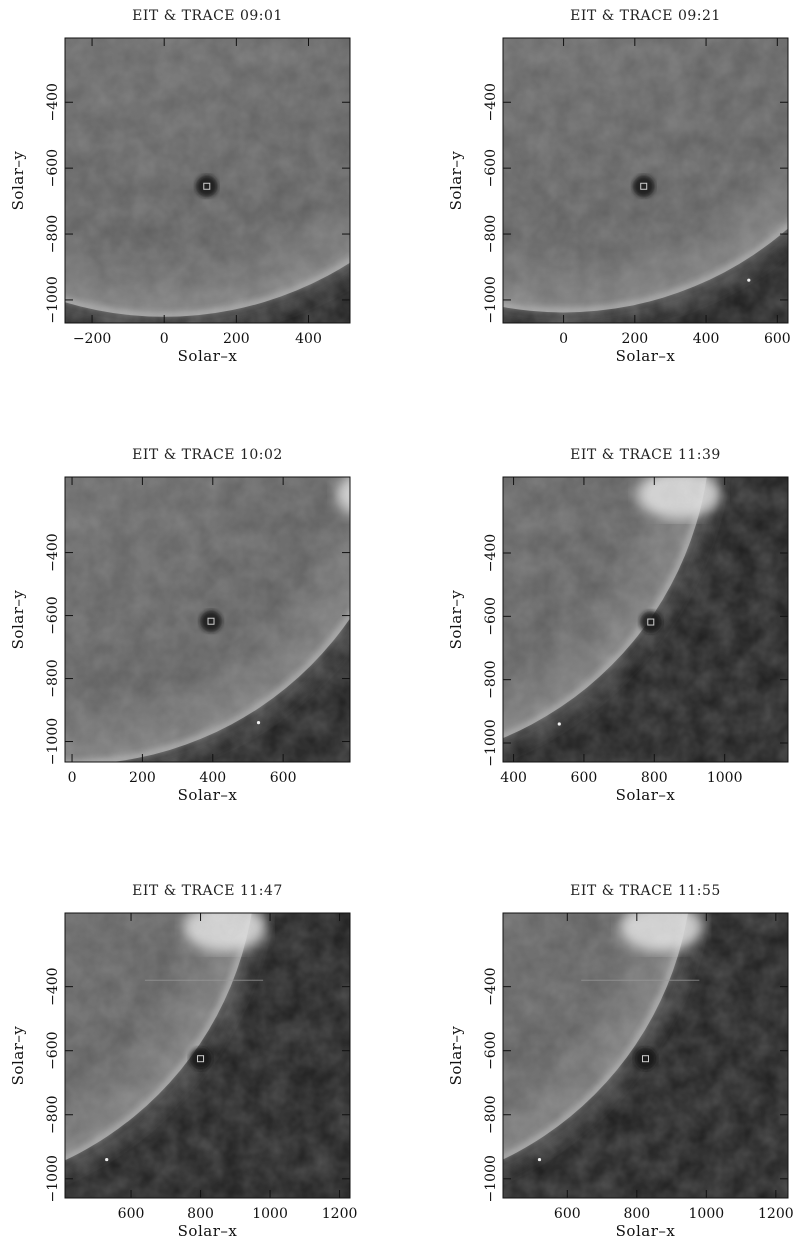 Image resolution: width=801 pixels, height=1257 pixels. What do you see at coordinates (92, 339) in the screenshot?
I see `x-tick-label: −200` at bounding box center [92, 339].